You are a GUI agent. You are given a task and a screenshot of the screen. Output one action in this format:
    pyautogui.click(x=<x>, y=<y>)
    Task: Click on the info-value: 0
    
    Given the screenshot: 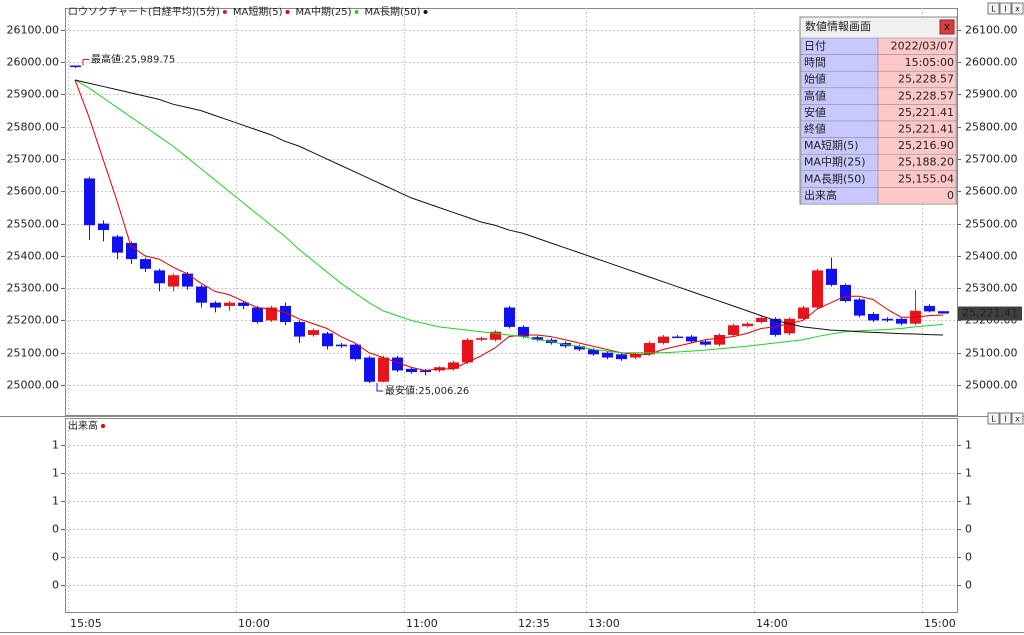 What is the action you would take?
    pyautogui.click(x=950, y=195)
    